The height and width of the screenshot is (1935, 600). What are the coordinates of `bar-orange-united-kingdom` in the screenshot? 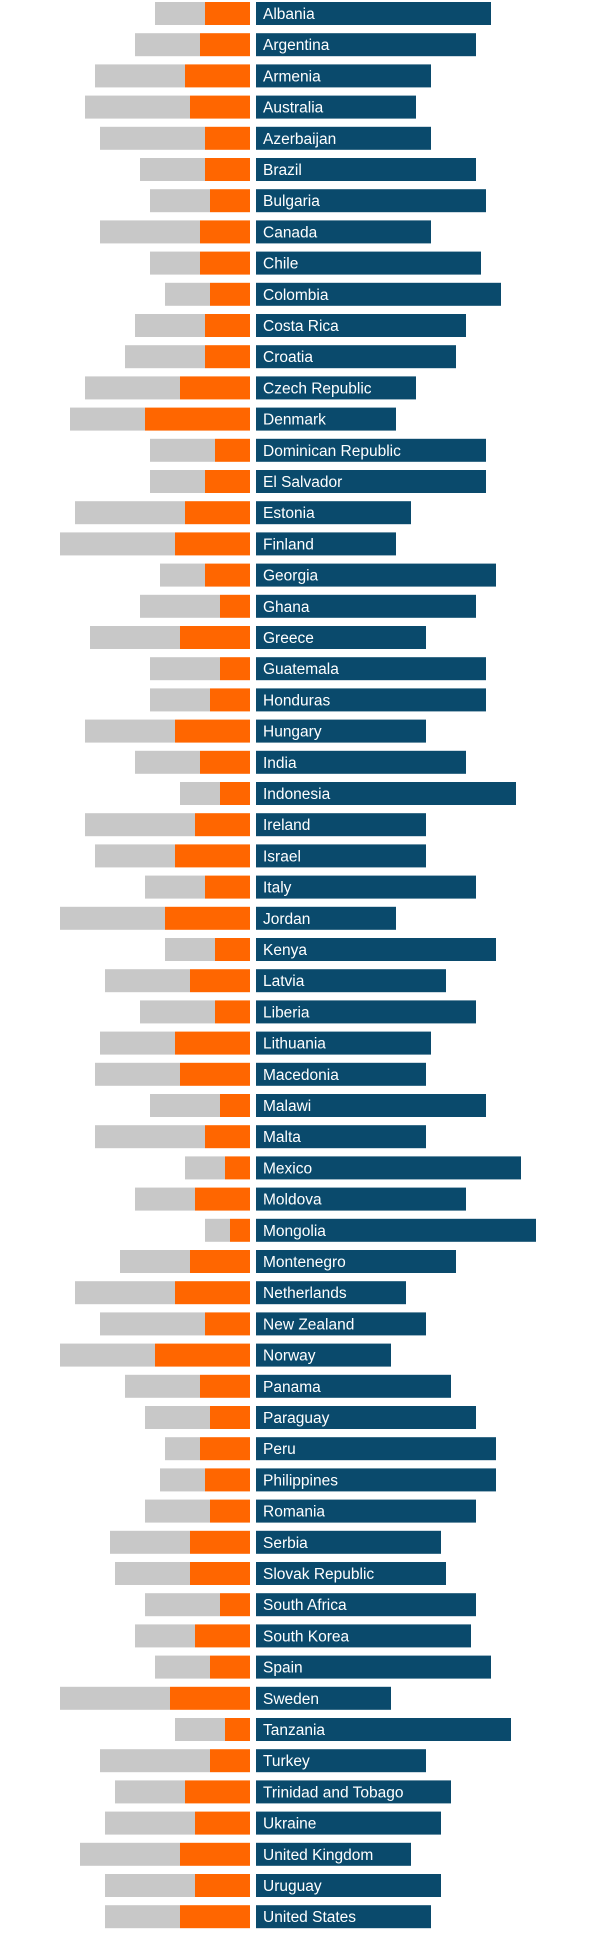 It's located at (215, 1854).